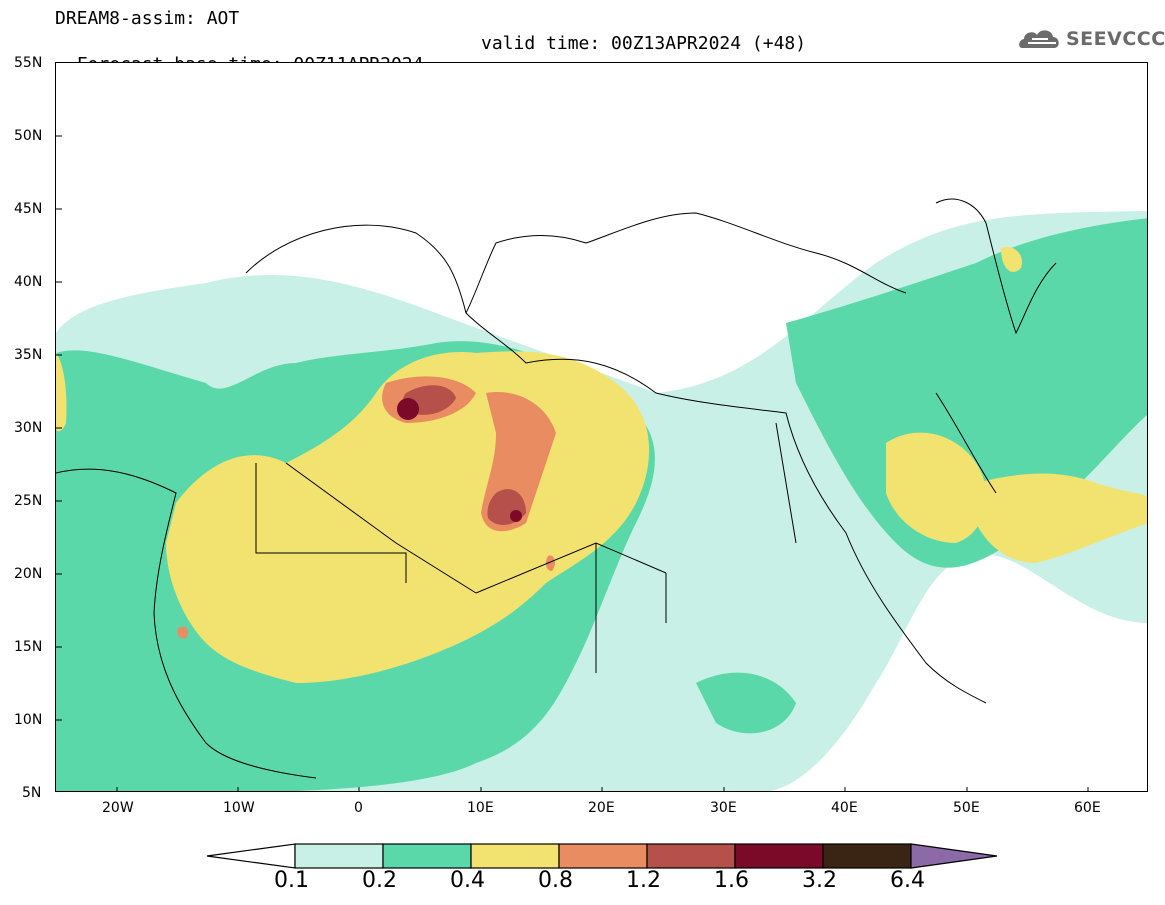 This screenshot has height=905, width=1165. I want to click on lon-label: 10W, so click(239, 808).